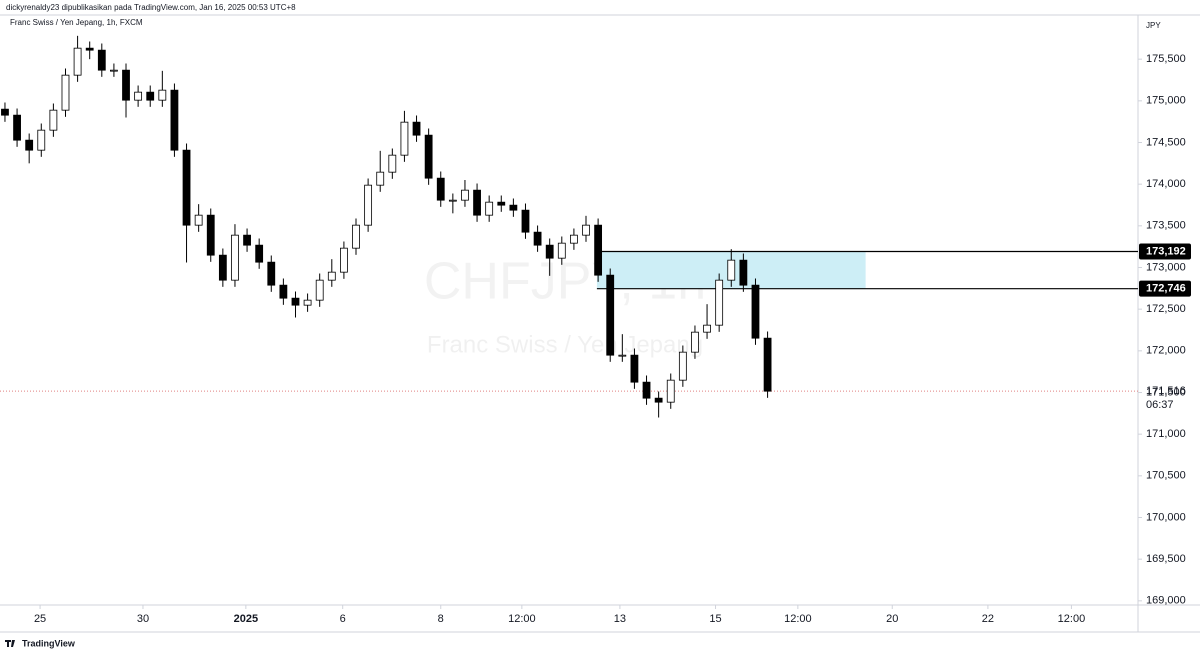  What do you see at coordinates (1166, 351) in the screenshot?
I see `y-tick-label: 172,000` at bounding box center [1166, 351].